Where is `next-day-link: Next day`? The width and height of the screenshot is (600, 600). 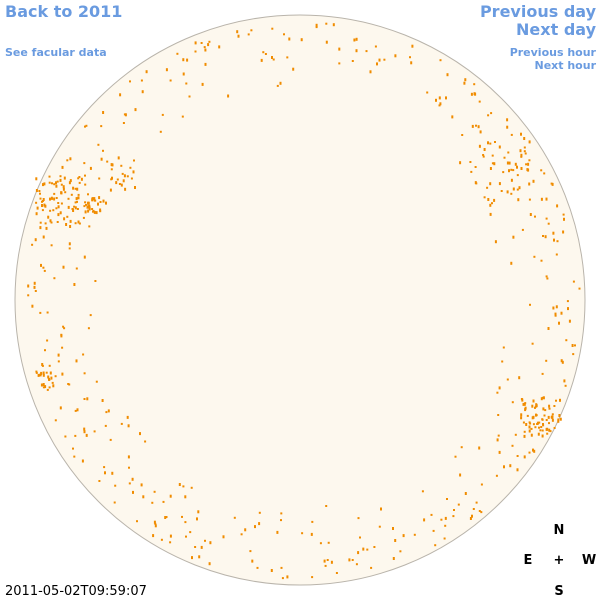 next-day-link: Next day is located at coordinates (556, 29).